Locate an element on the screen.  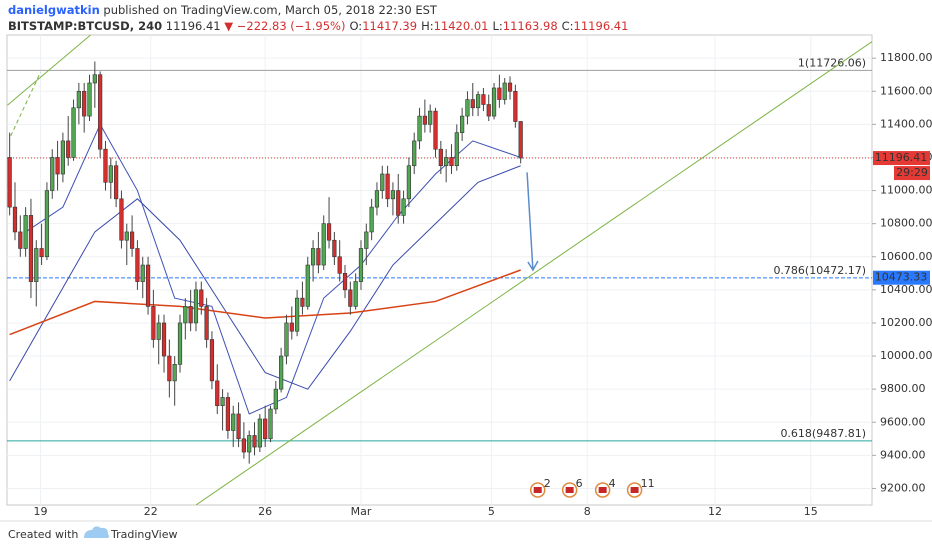
fib-label: 0.786(10472.17) is located at coordinates (819, 270).